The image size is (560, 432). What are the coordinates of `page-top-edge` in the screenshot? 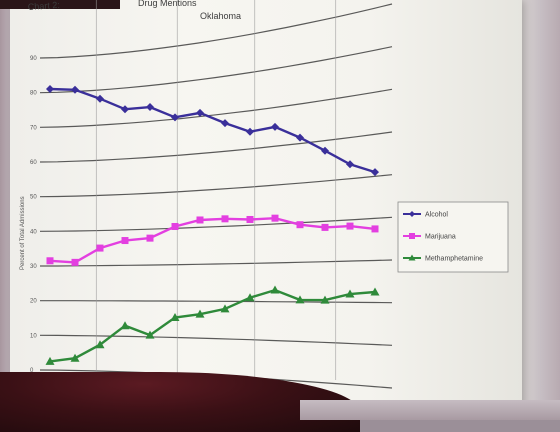 It's located at (60, 4).